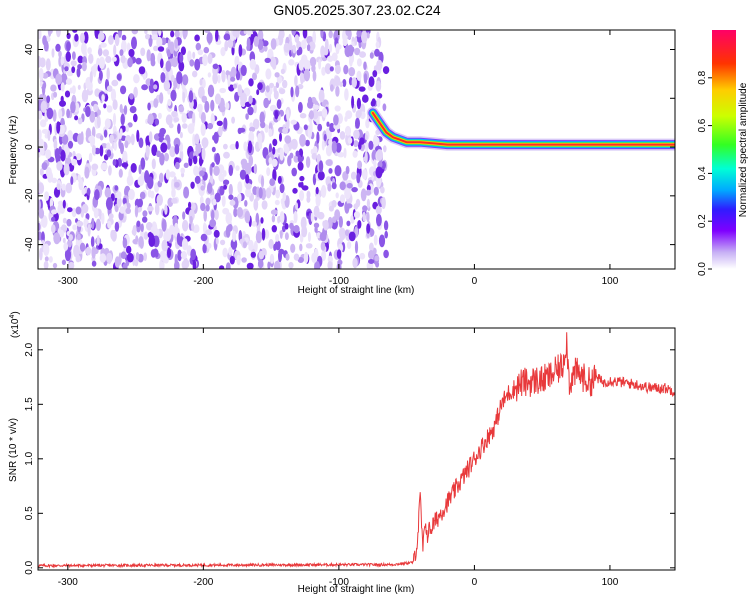  I want to click on svg-text: (x104), so click(15, 324).